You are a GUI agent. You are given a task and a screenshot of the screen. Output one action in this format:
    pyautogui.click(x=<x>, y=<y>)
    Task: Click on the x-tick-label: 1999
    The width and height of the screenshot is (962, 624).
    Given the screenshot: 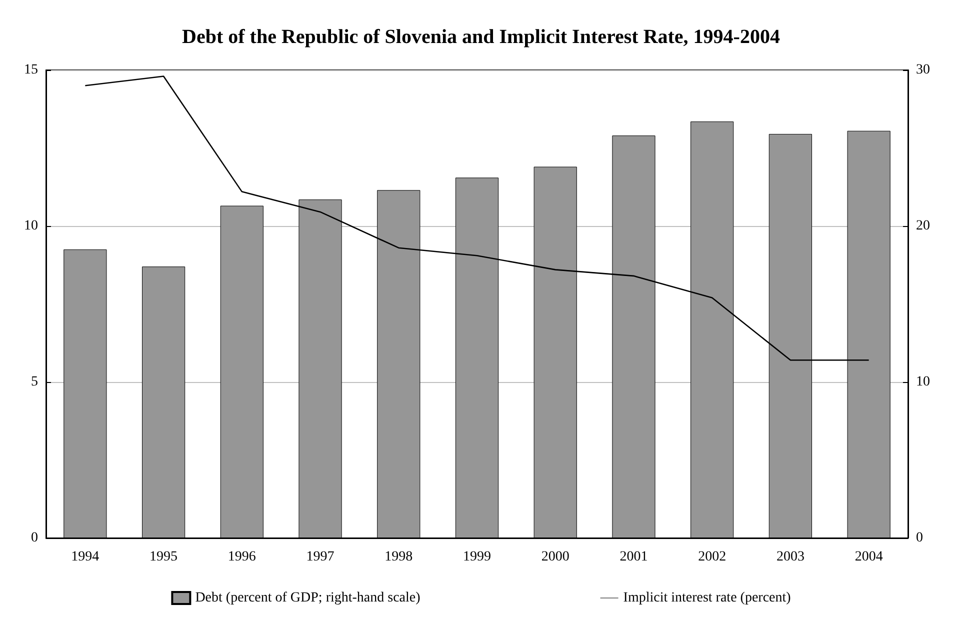 What is the action you would take?
    pyautogui.click(x=477, y=557)
    